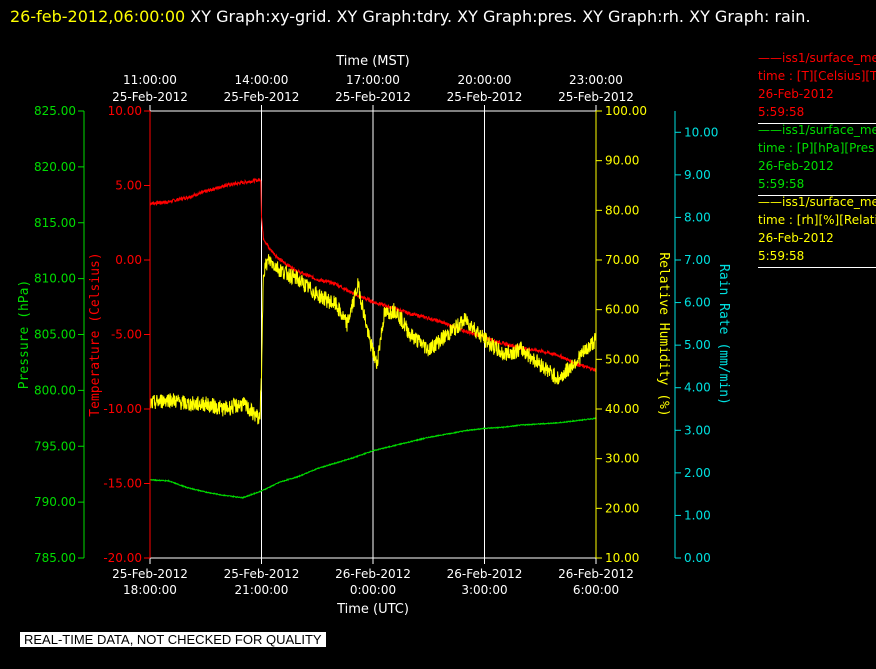 The height and width of the screenshot is (669, 876). What do you see at coordinates (697, 217) in the screenshot?
I see `y-tick-label-rain: 8.00` at bounding box center [697, 217].